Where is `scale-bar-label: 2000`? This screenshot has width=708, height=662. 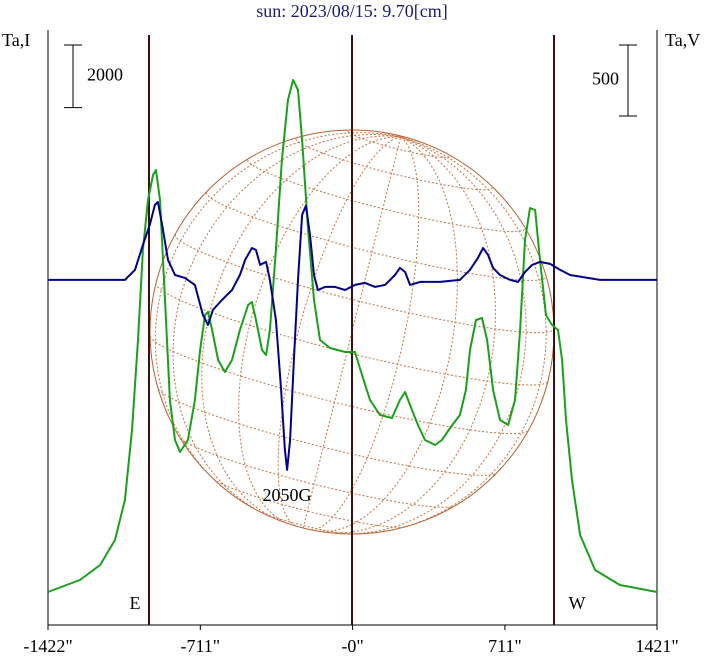
scale-bar-label: 2000 is located at coordinates (105, 74).